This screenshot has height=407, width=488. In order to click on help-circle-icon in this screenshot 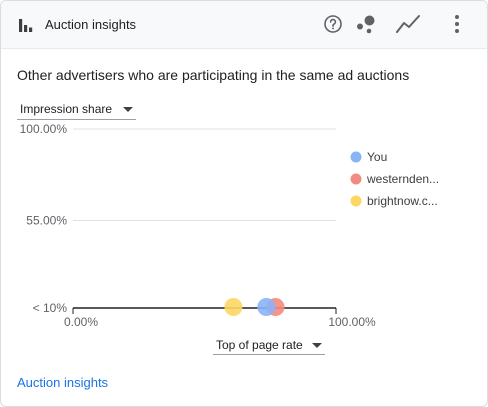, I will do `click(333, 24)`.